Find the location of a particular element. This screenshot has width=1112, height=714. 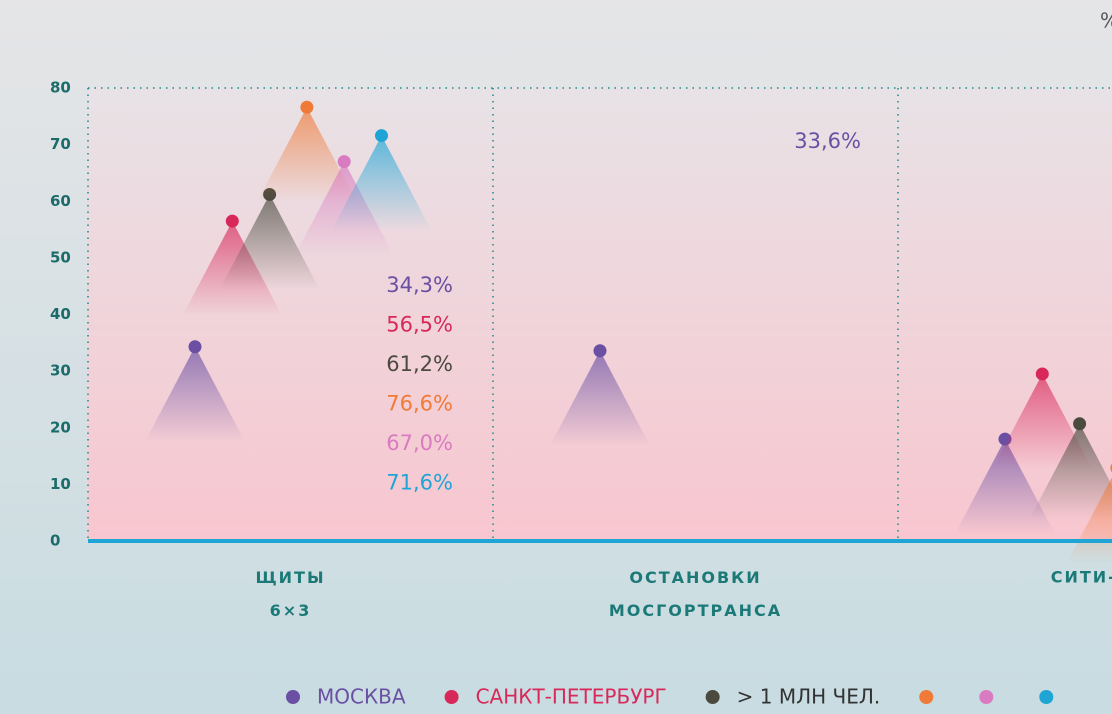

y-tick-label: 50 is located at coordinates (60, 257).